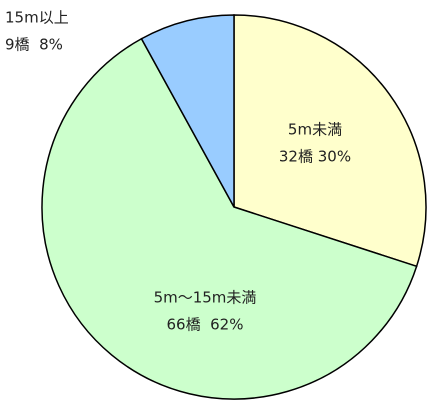 This screenshot has height=403, width=427. Describe the element at coordinates (187, 111) in the screenshot. I see `pie-slice` at that location.